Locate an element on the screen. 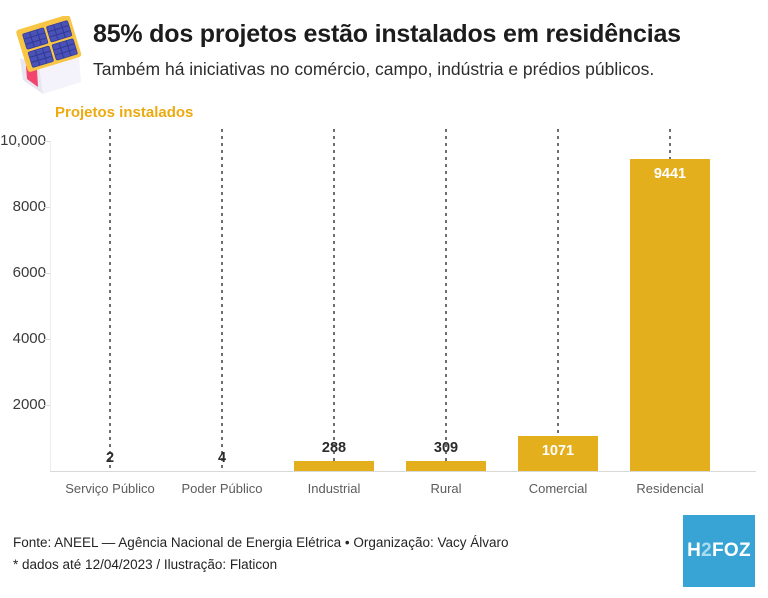  bar-value-label: 1071 is located at coordinates (558, 450).